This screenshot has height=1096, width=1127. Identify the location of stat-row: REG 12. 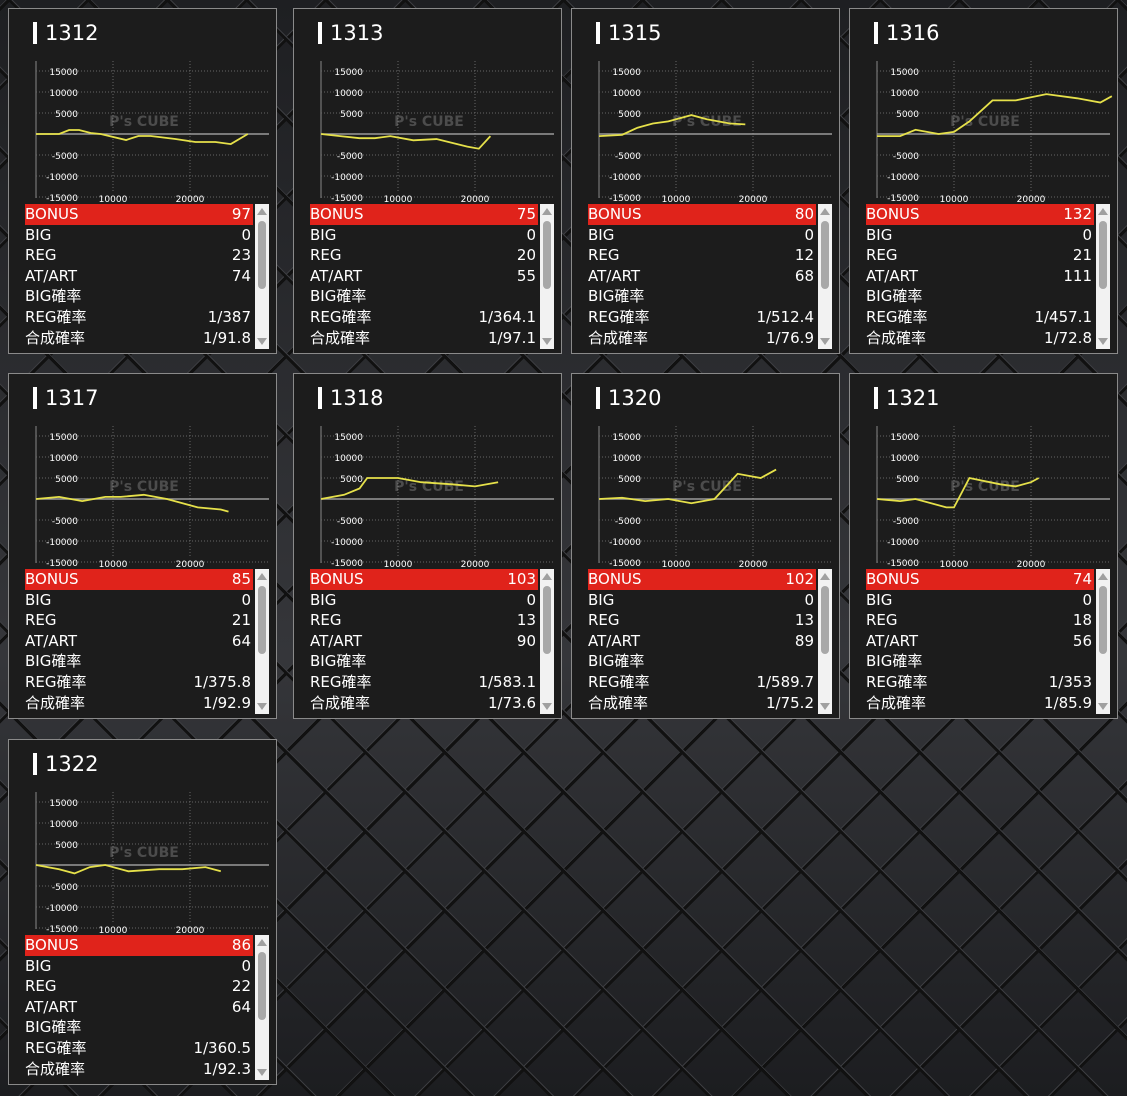
(702, 255).